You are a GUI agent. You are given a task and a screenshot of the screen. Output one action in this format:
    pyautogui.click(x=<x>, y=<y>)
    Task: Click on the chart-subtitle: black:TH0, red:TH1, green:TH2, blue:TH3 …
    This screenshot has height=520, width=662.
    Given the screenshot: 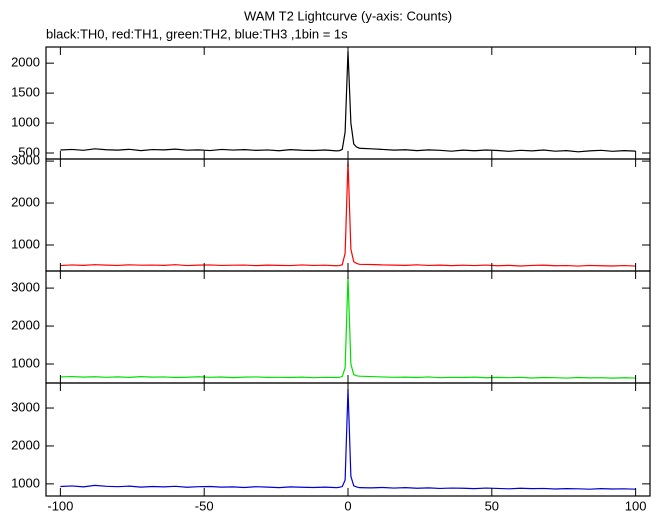 What is the action you would take?
    pyautogui.click(x=197, y=33)
    